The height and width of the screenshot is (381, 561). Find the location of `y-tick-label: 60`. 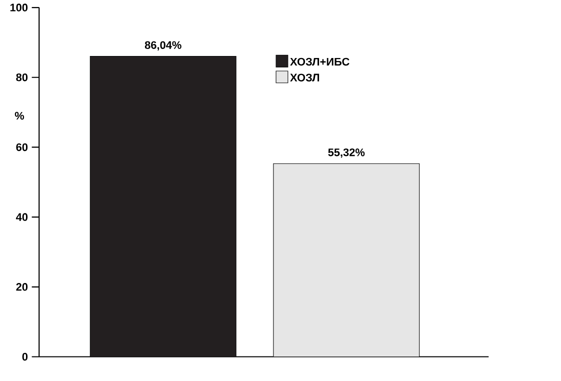

y-tick-label: 60 is located at coordinates (22, 147).